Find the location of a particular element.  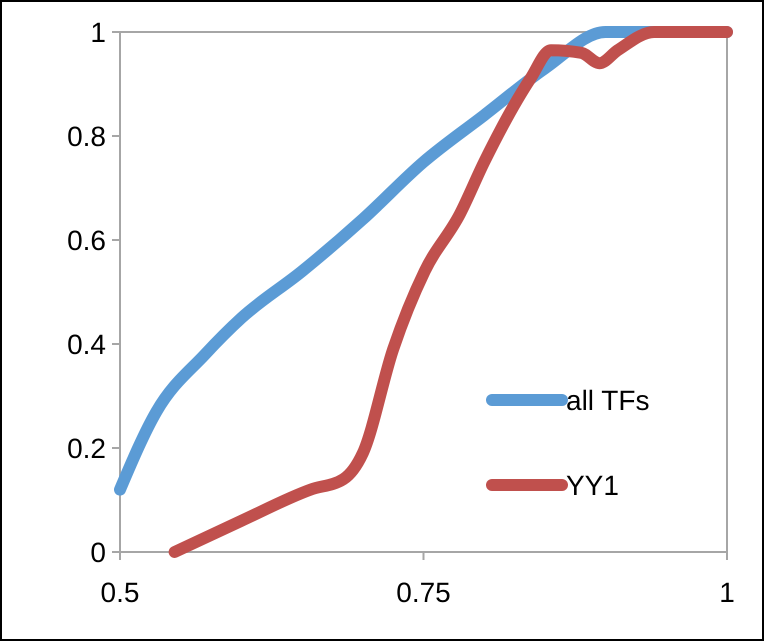

y-tick-label: 0.4 is located at coordinates (86, 344).